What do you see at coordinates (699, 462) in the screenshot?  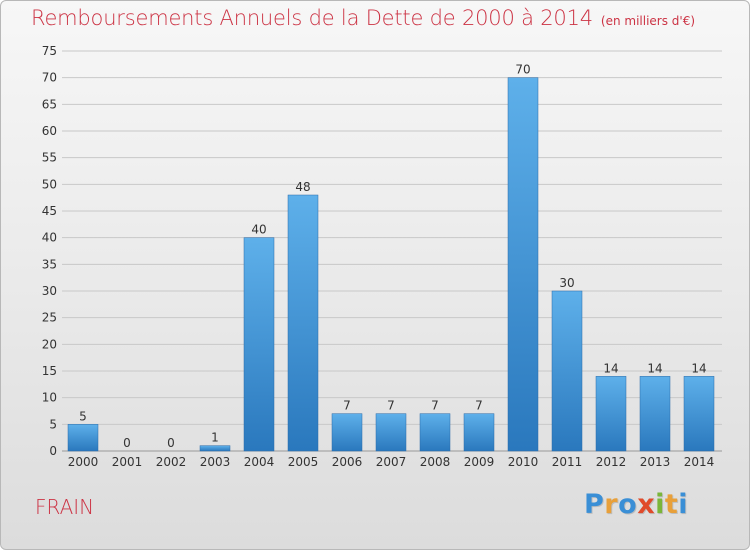 I see `x-tick-label: 2014` at bounding box center [699, 462].